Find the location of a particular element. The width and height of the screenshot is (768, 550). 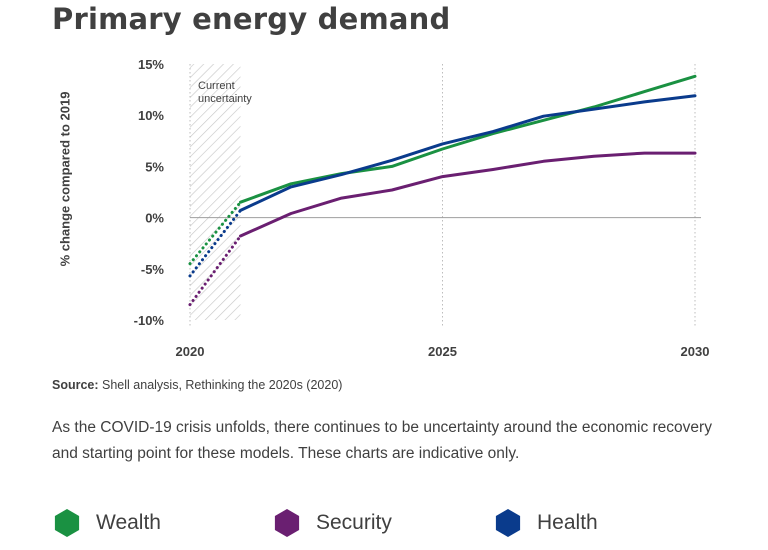

y-tick-label: 5% is located at coordinates (154, 166).